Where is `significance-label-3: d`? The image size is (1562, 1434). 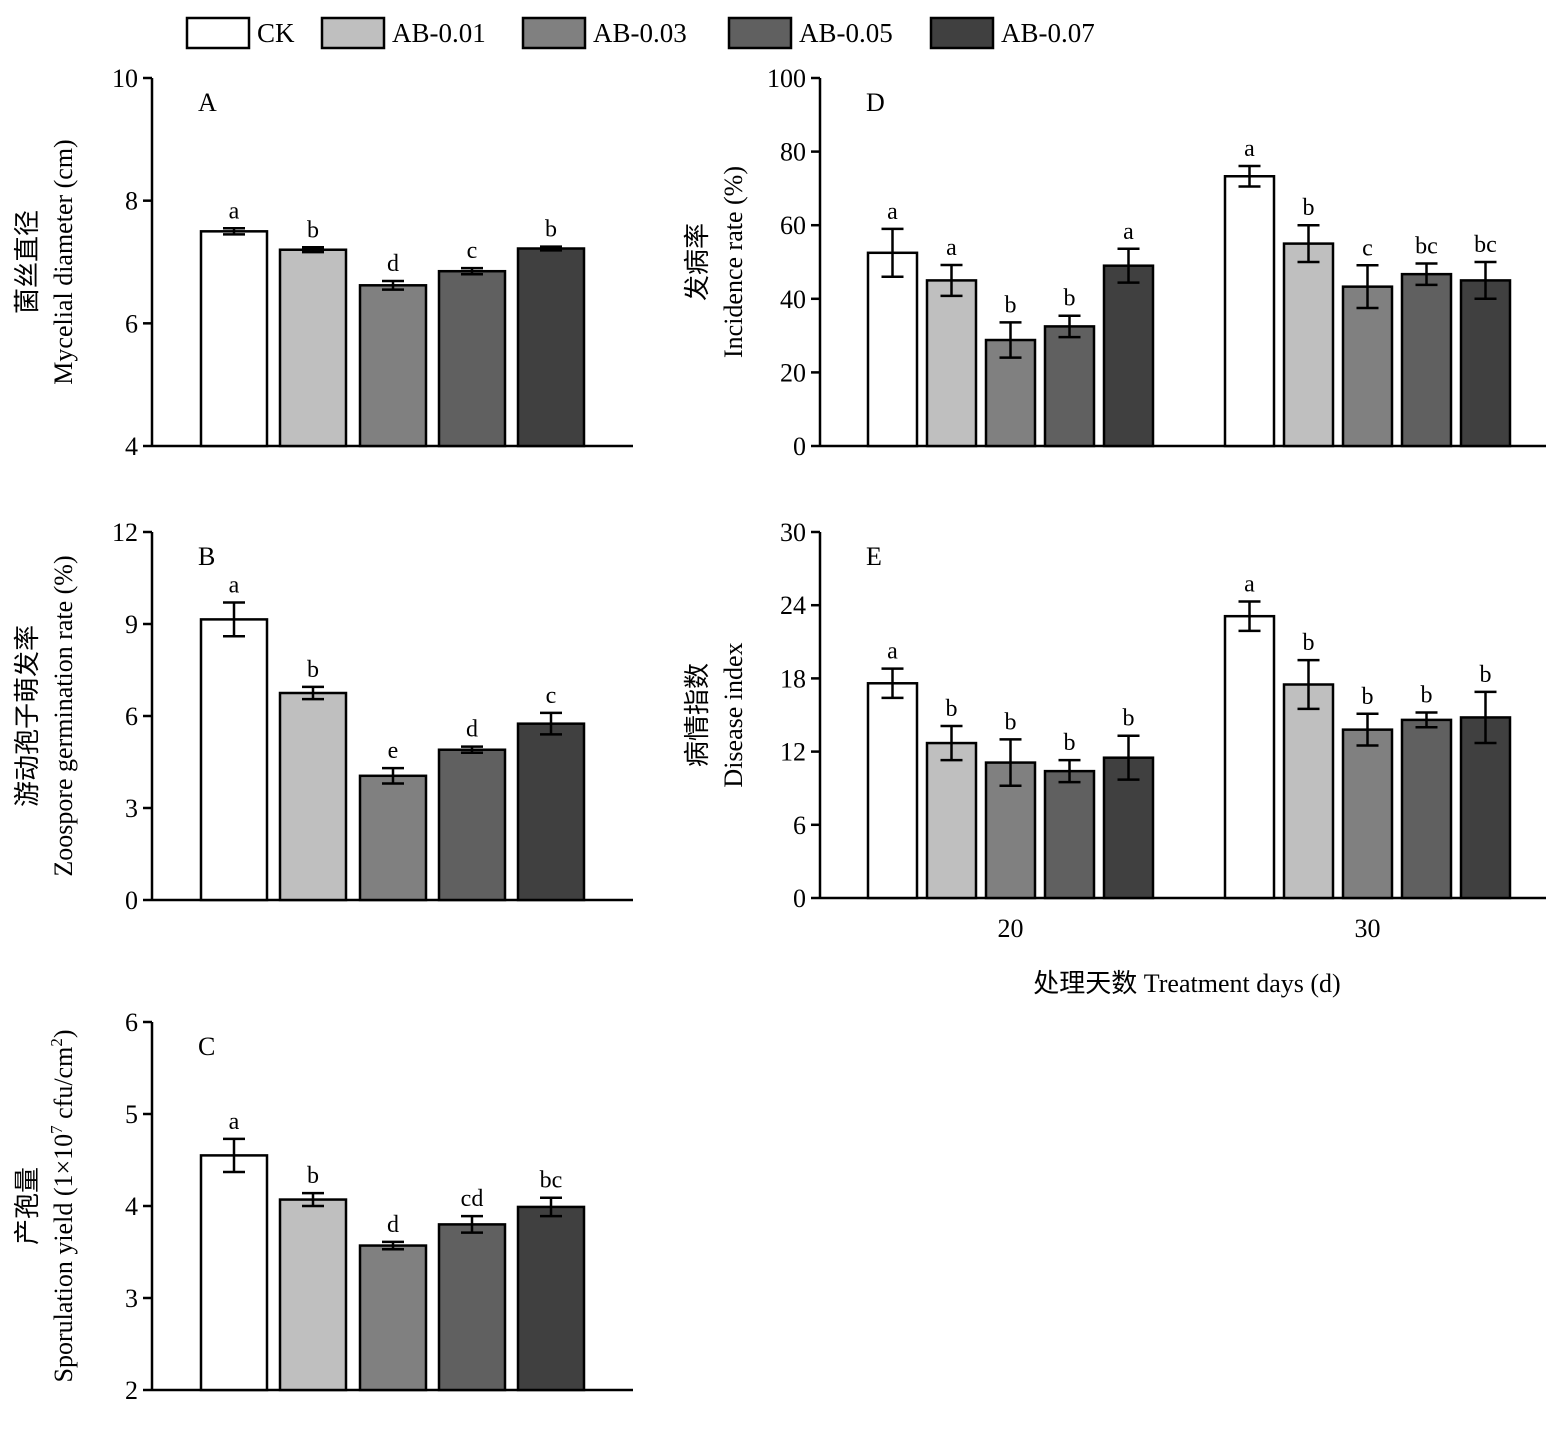 significance-label-3: d is located at coordinates (472, 730).